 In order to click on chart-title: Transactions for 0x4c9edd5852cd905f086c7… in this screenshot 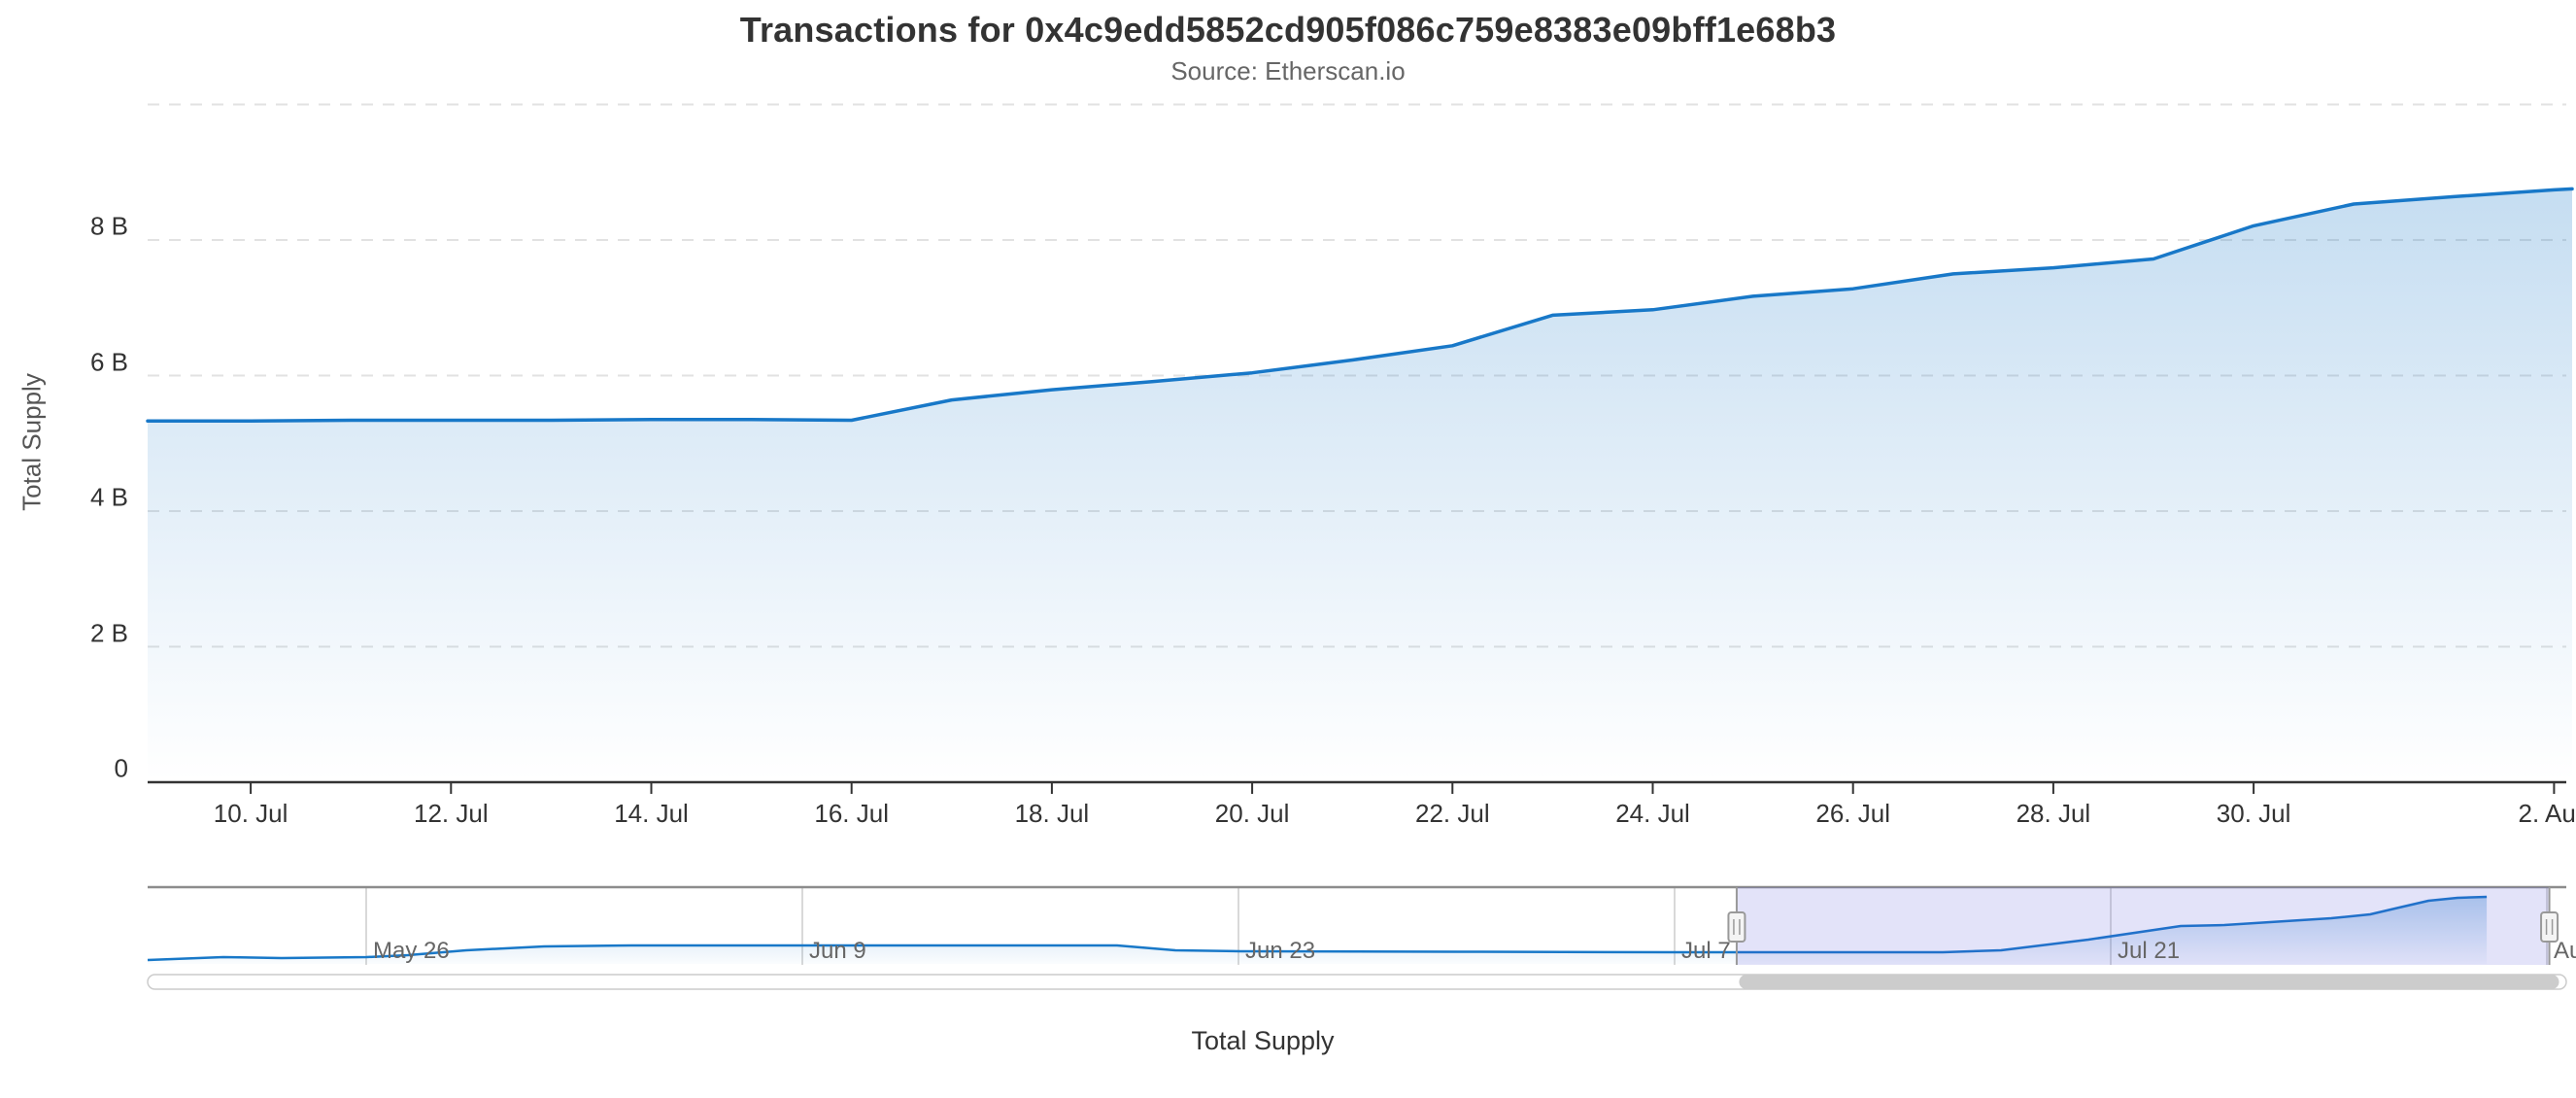, I will do `click(1288, 30)`.